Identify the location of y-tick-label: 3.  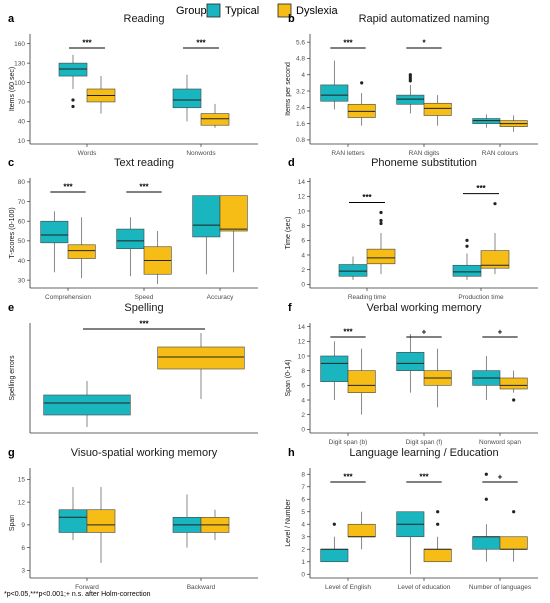
(303, 537).